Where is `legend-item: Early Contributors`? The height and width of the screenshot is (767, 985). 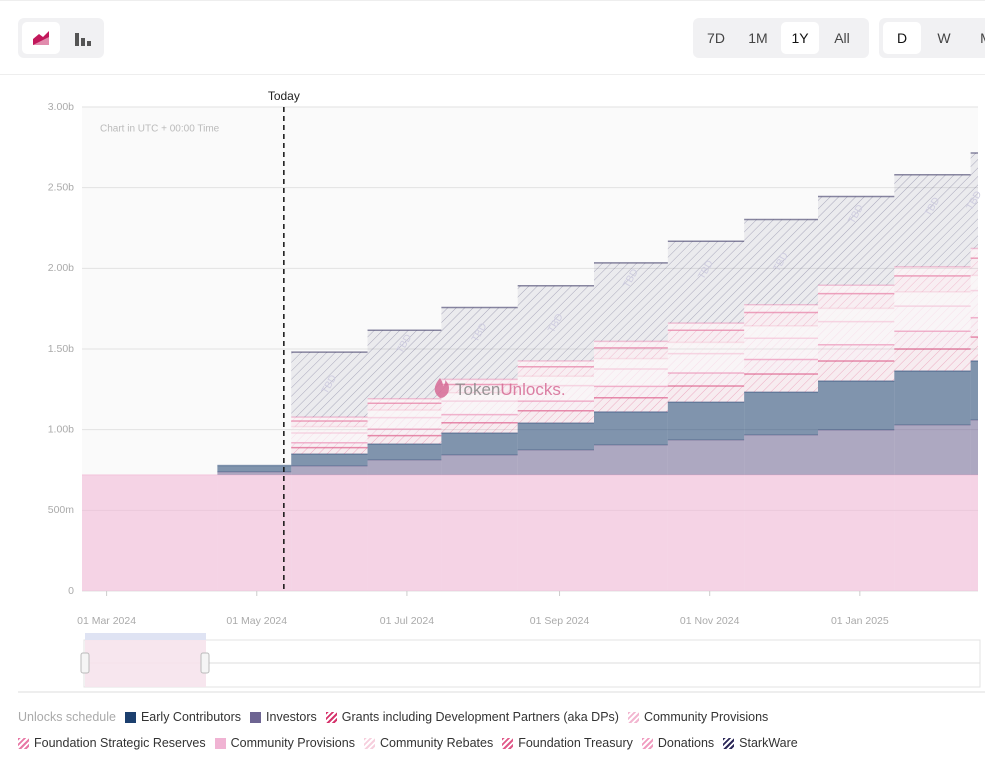
legend-item: Early Contributors is located at coordinates (183, 717).